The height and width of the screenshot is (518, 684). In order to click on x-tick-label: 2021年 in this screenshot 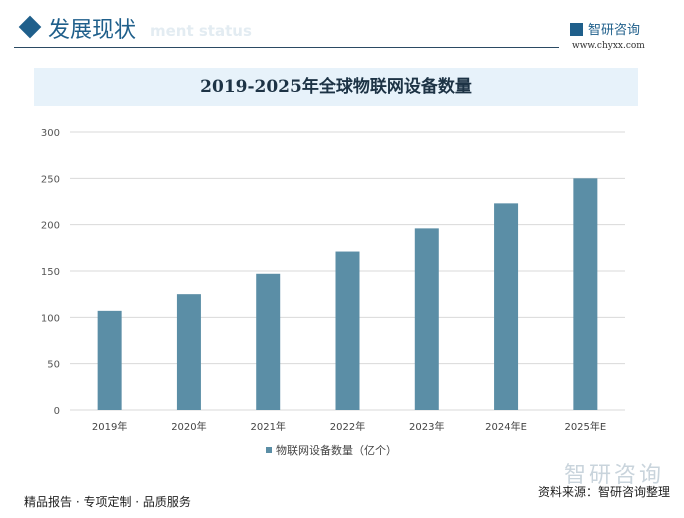, I will do `click(267, 426)`.